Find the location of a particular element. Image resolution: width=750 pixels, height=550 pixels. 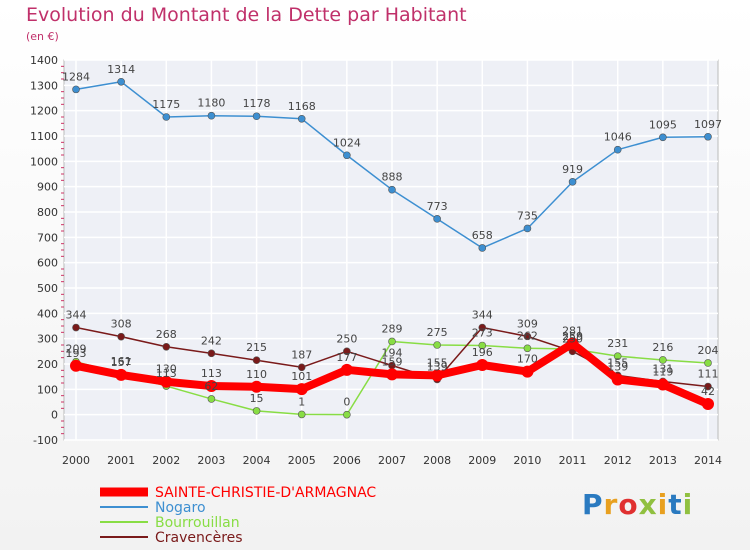

logo-letter: r is located at coordinates (611, 504).